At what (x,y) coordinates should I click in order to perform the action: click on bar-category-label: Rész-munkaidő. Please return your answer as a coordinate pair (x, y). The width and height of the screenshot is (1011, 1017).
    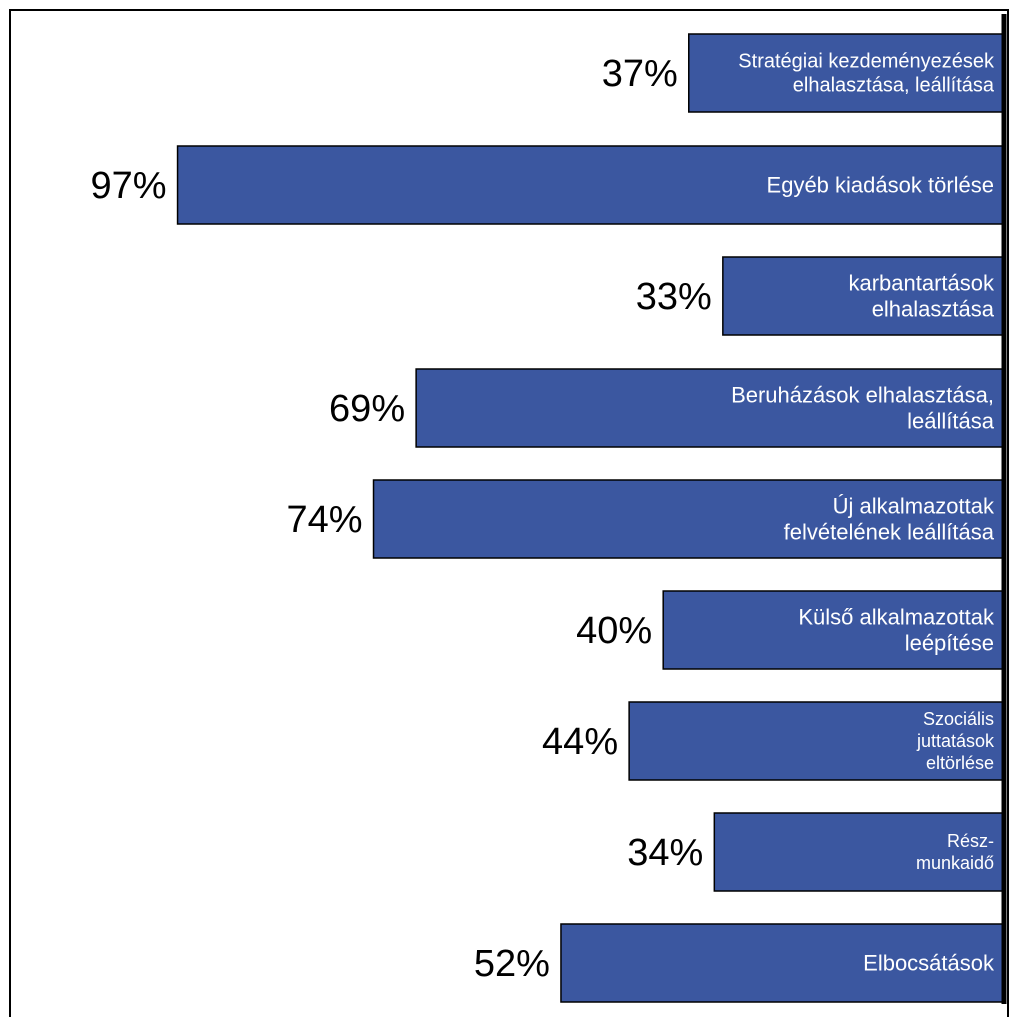
    Looking at the image, I should click on (955, 852).